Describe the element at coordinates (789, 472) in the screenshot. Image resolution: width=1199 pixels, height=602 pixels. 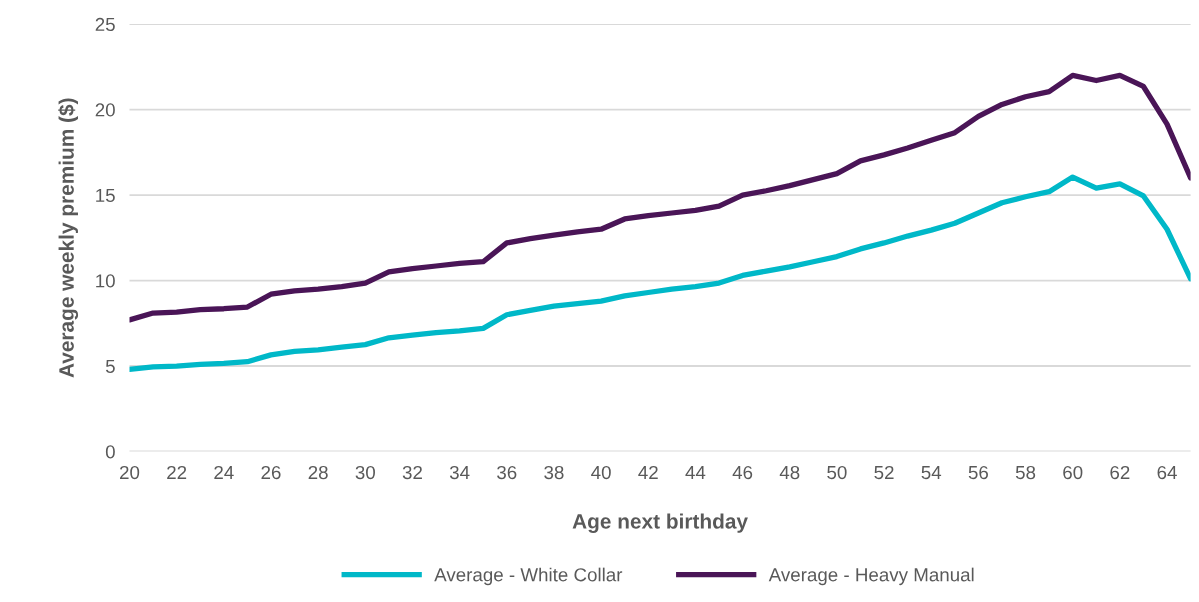
I see `x-tick-label: 48` at that location.